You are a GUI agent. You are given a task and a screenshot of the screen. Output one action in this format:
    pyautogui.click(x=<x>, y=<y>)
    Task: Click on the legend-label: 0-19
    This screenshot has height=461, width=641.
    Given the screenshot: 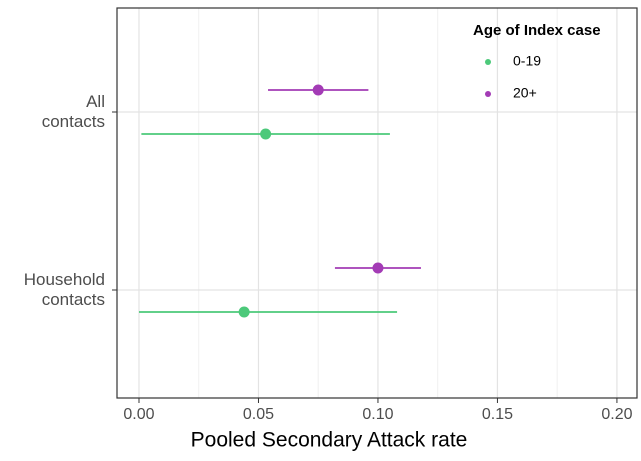 What is the action you would take?
    pyautogui.click(x=527, y=61)
    